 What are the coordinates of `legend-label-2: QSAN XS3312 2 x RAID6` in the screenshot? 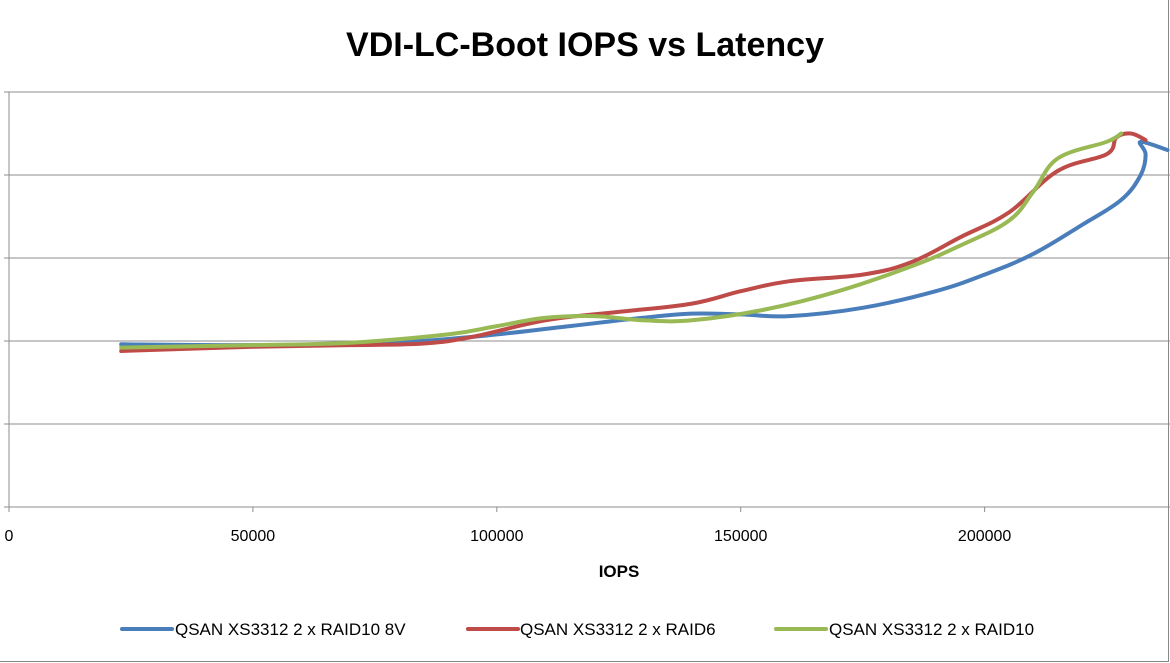 It's located at (618, 629).